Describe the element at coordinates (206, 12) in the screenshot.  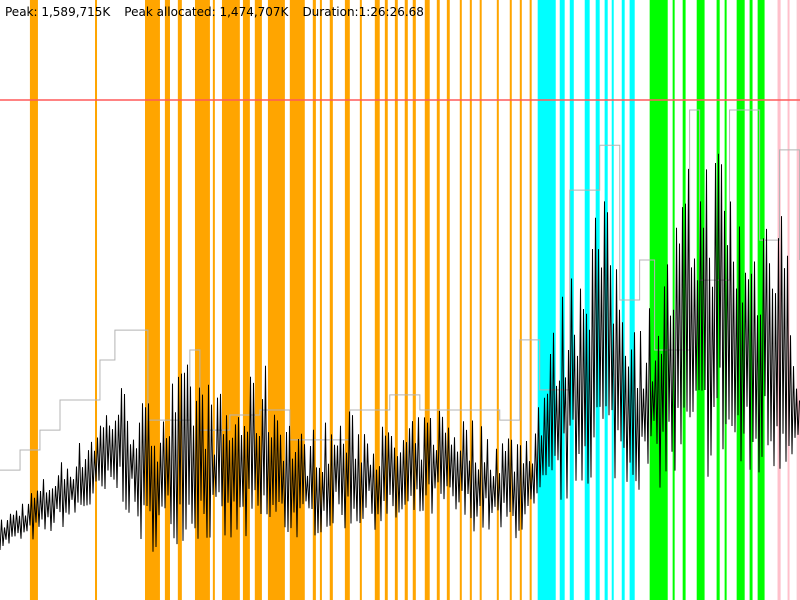
I see `peak-allocated-label: Peak allocated: 1,474,707K` at that location.